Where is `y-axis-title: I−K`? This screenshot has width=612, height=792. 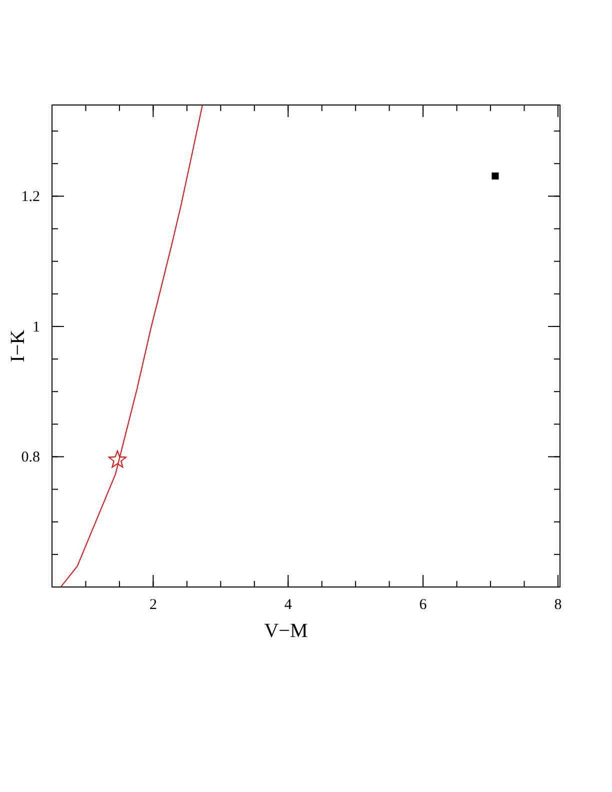 y-axis-title: I−K is located at coordinates (18, 345).